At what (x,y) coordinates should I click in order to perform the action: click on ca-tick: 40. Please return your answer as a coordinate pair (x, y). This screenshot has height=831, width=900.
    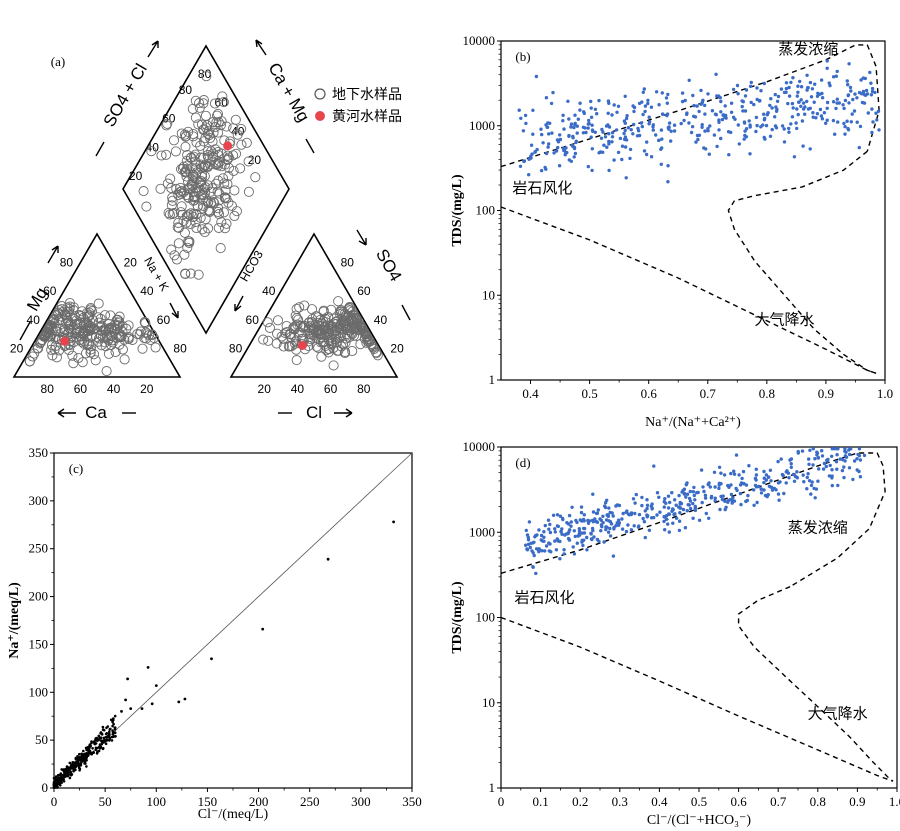
    Looking at the image, I should click on (114, 389).